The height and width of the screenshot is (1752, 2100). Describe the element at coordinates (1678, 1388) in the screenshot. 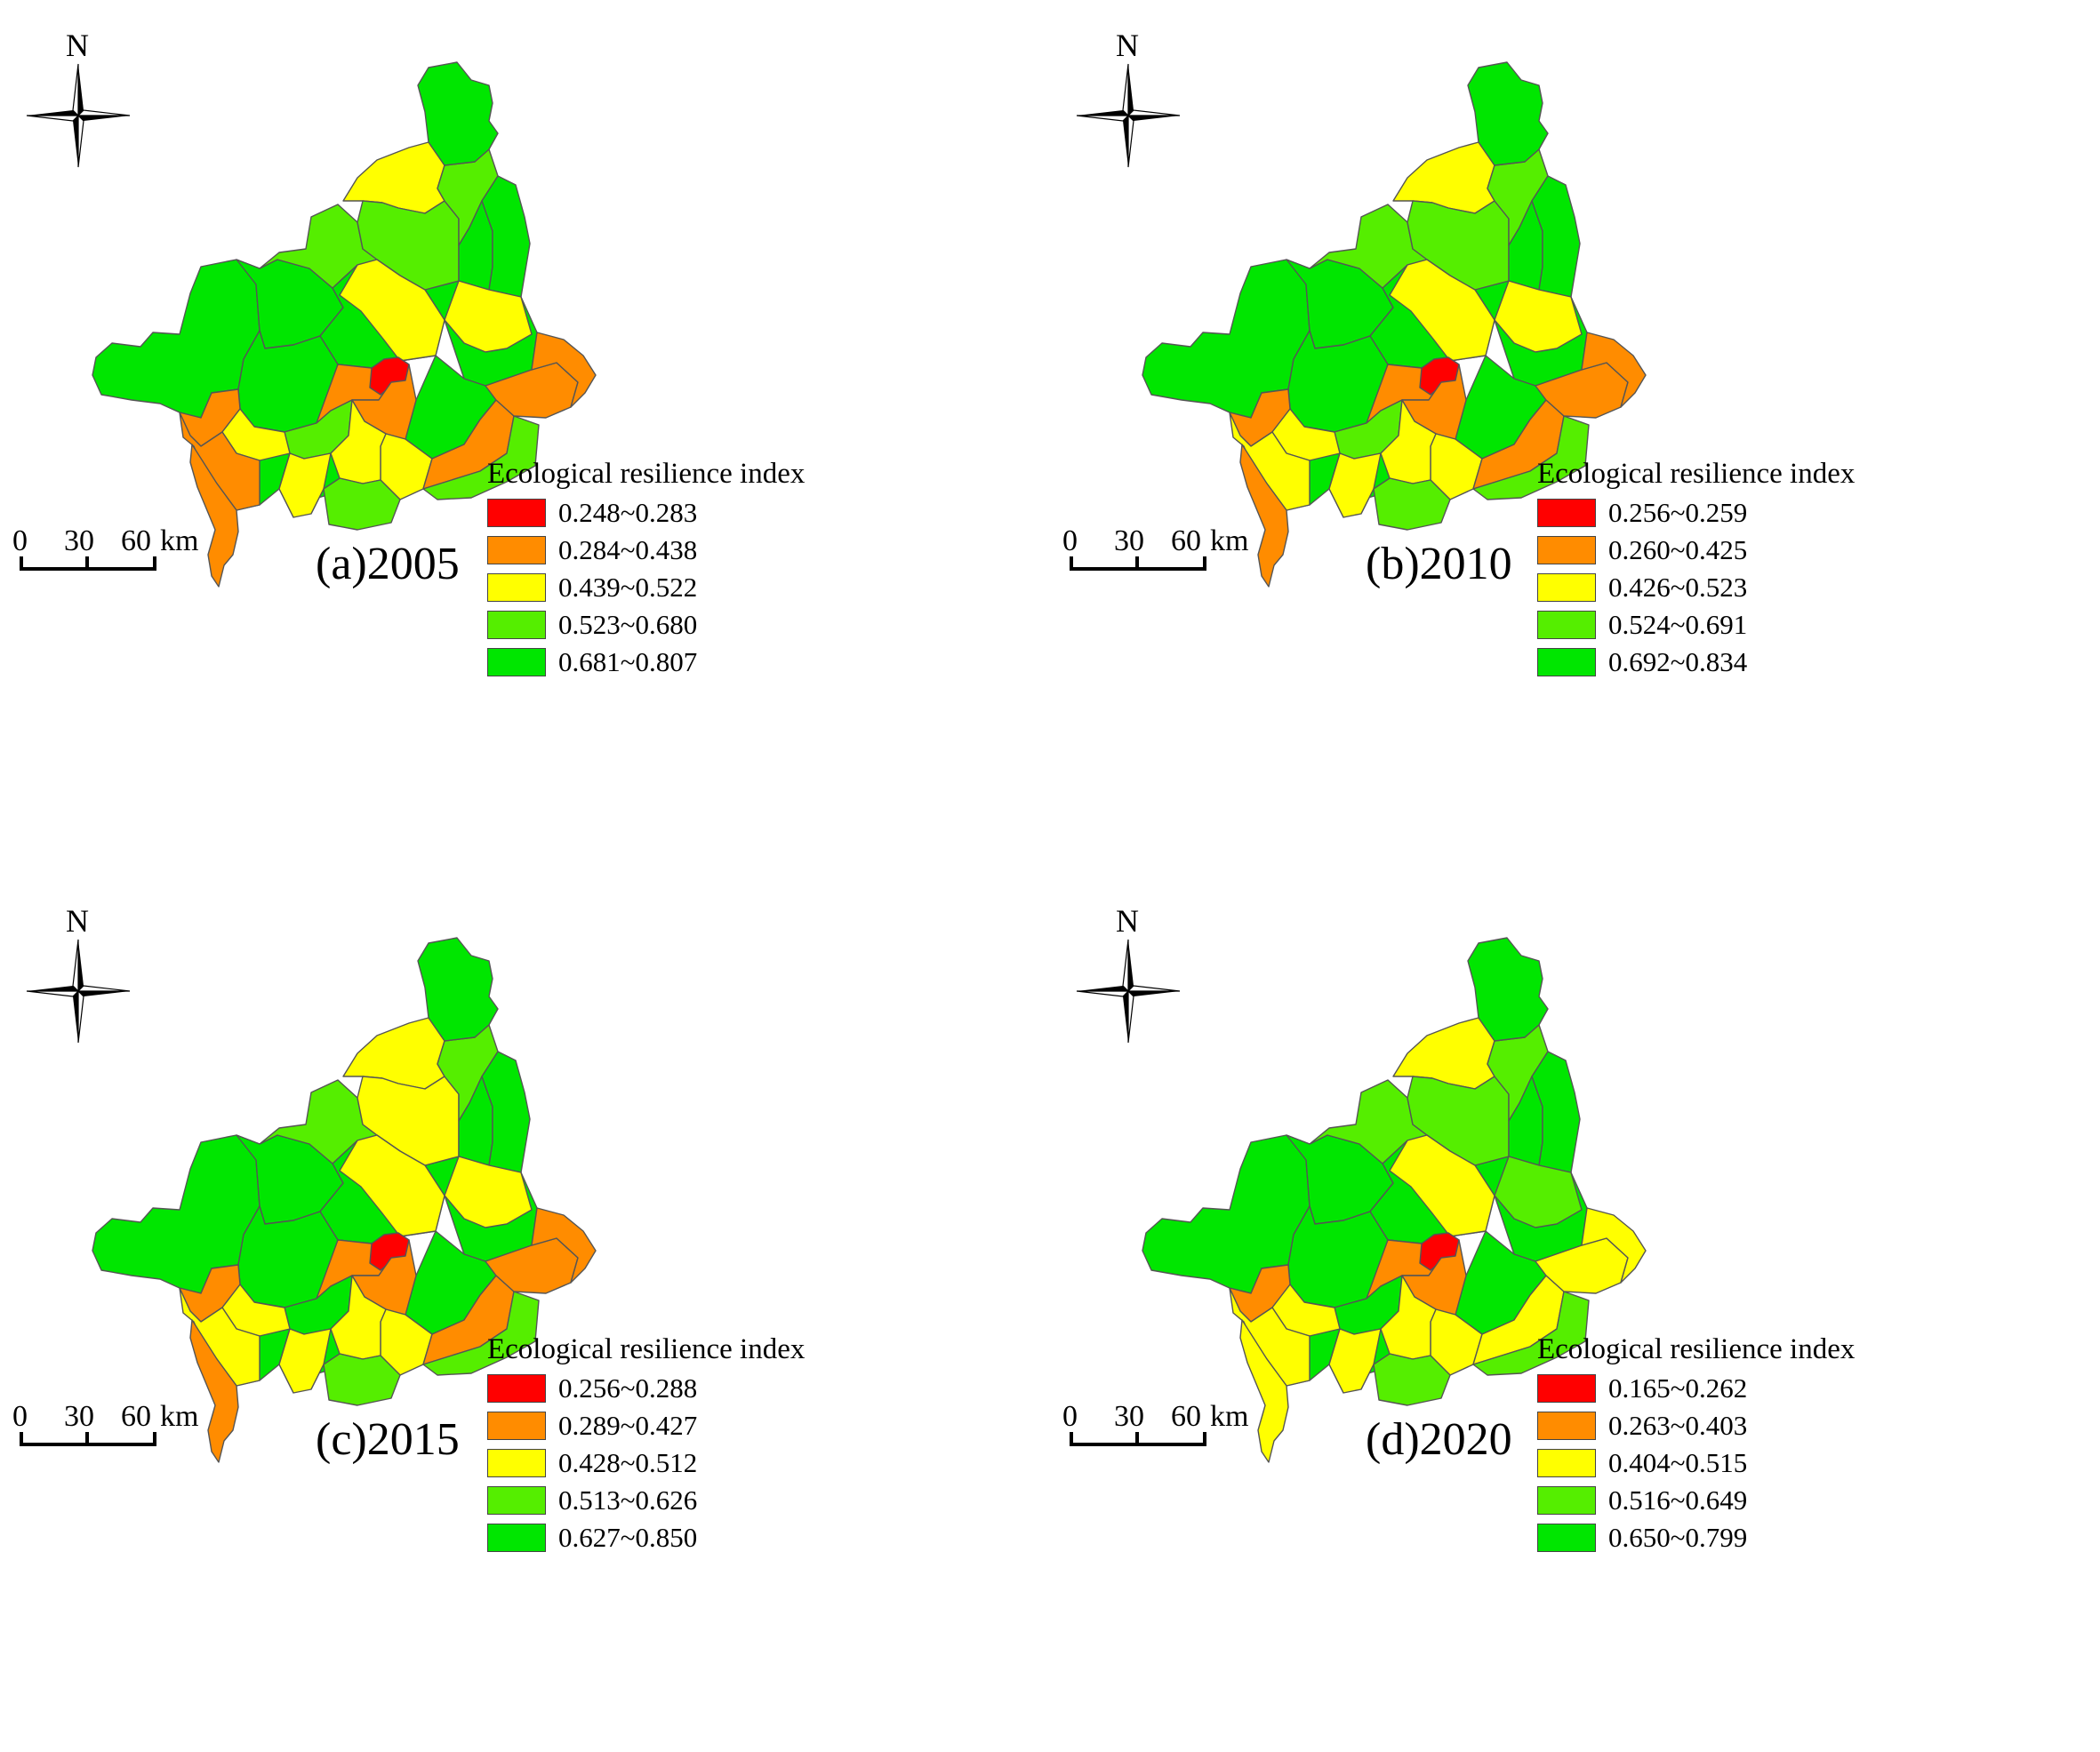

I see `legend-range-label: 0.165~0.262` at that location.